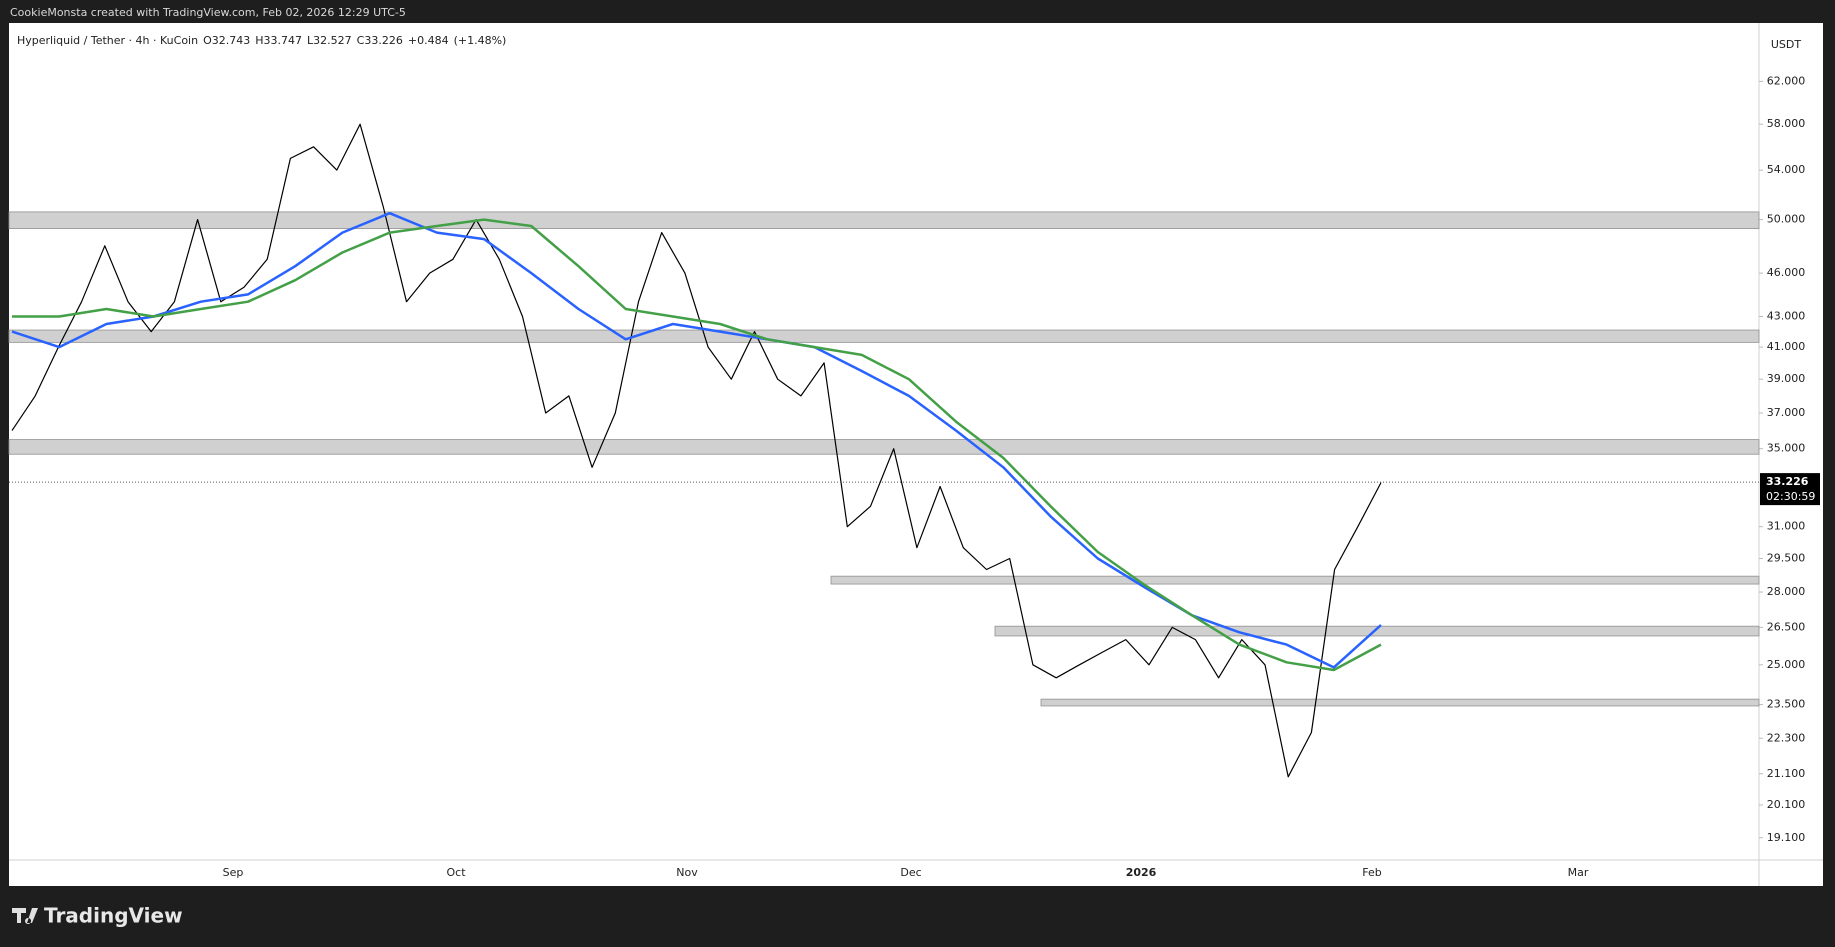 The image size is (1835, 947). What do you see at coordinates (1786, 44) in the screenshot?
I see `currency-label: USDT` at bounding box center [1786, 44].